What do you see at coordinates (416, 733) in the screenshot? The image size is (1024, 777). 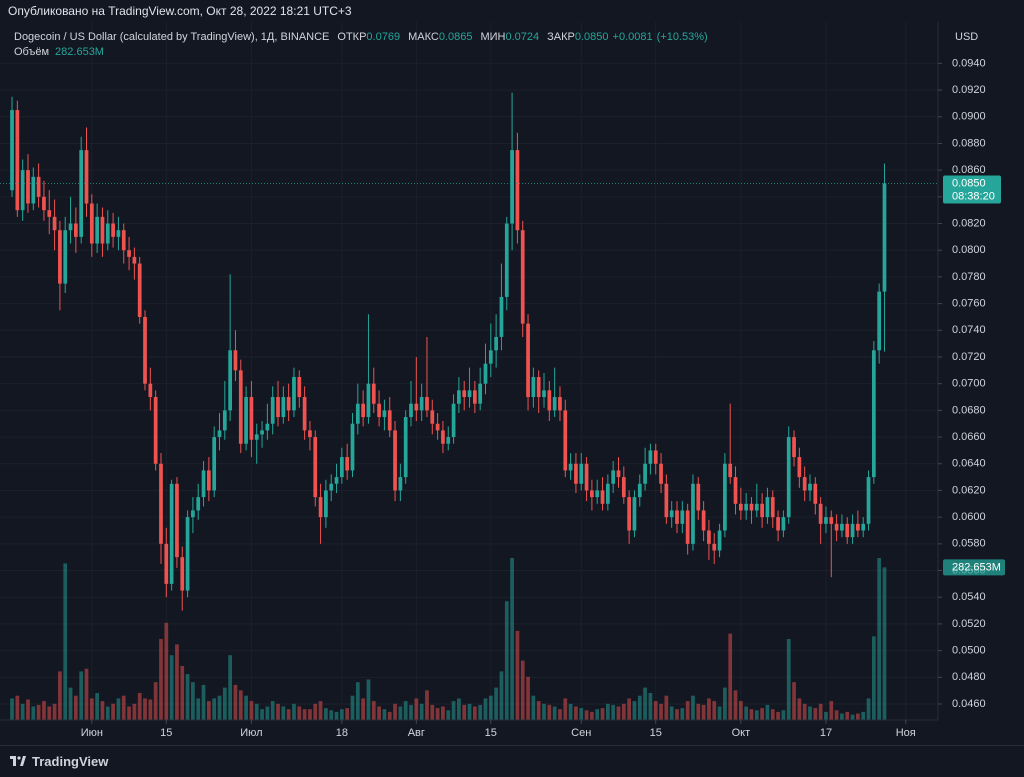 I see `x-tick-label: Авг` at bounding box center [416, 733].